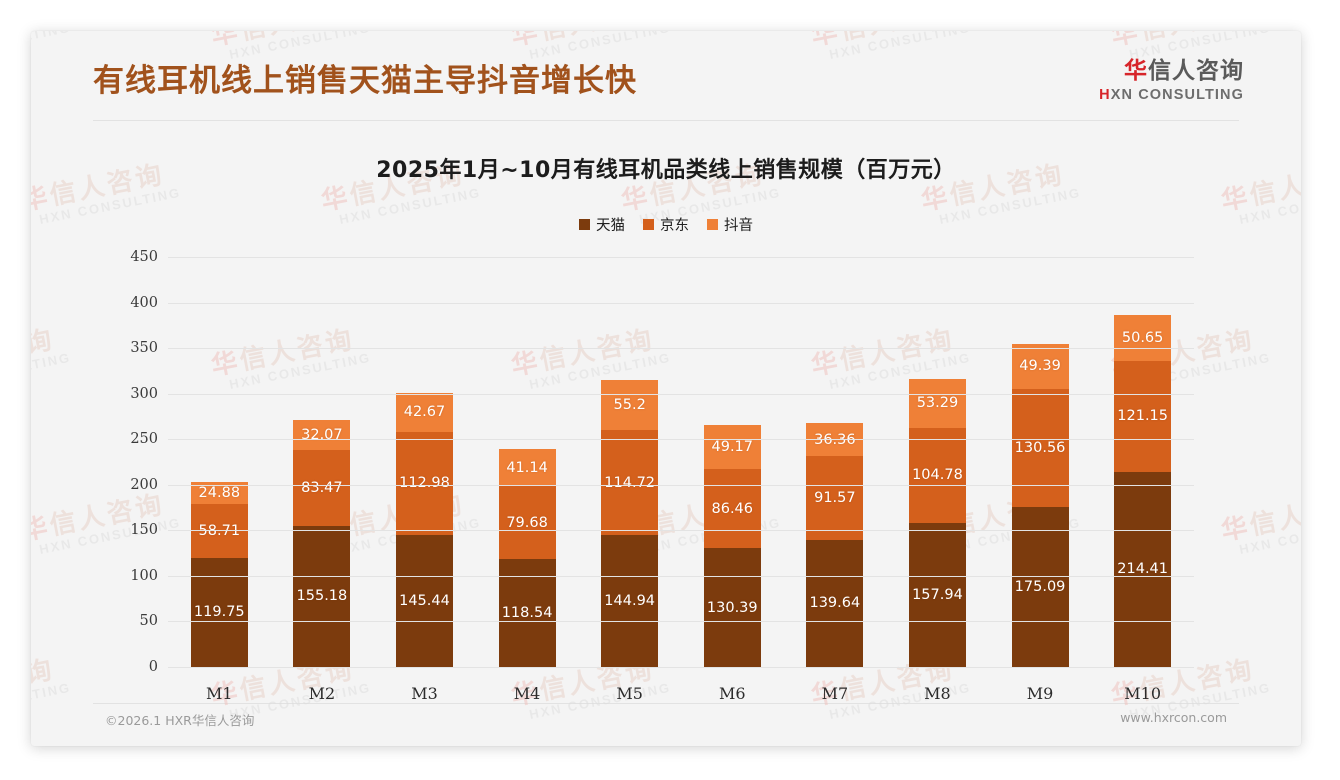 This screenshot has width=1340, height=780. I want to click on bar-segment-京东: 114.72, so click(630, 482).